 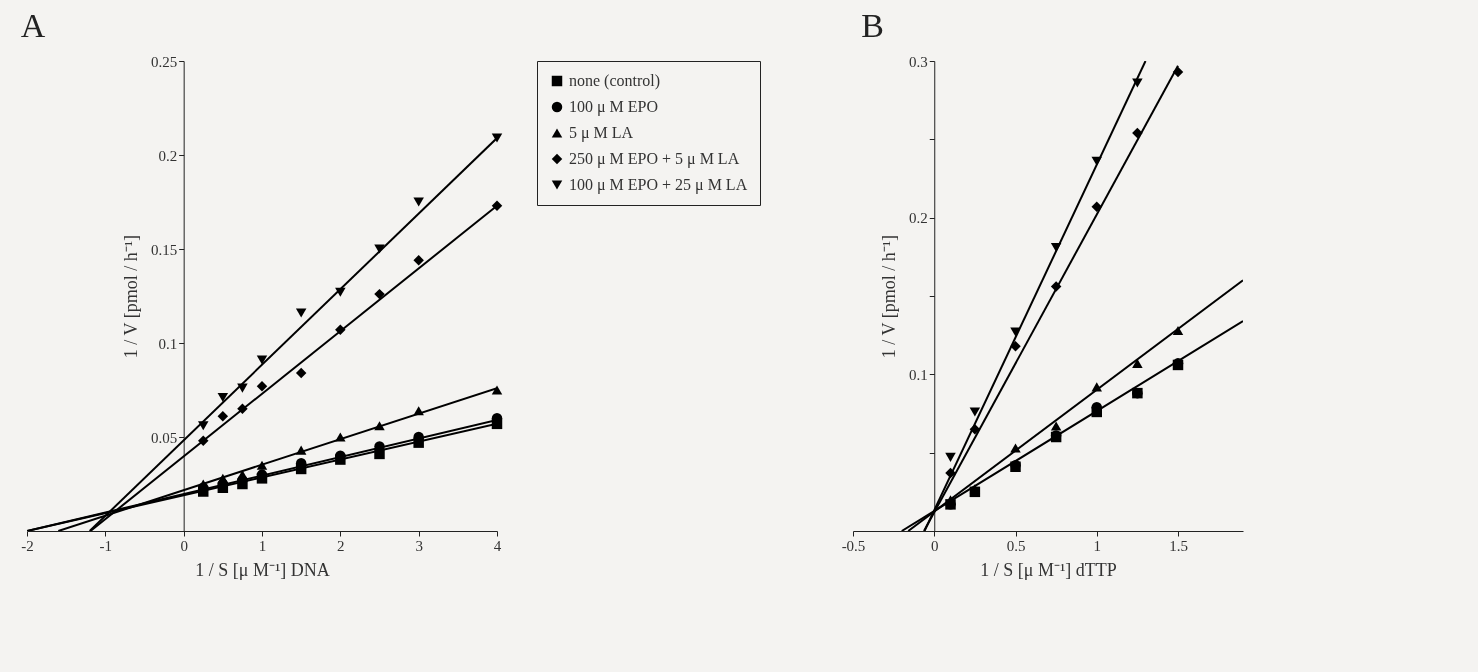 I want to click on x-tick-label: 0.5, so click(x=1016, y=545).